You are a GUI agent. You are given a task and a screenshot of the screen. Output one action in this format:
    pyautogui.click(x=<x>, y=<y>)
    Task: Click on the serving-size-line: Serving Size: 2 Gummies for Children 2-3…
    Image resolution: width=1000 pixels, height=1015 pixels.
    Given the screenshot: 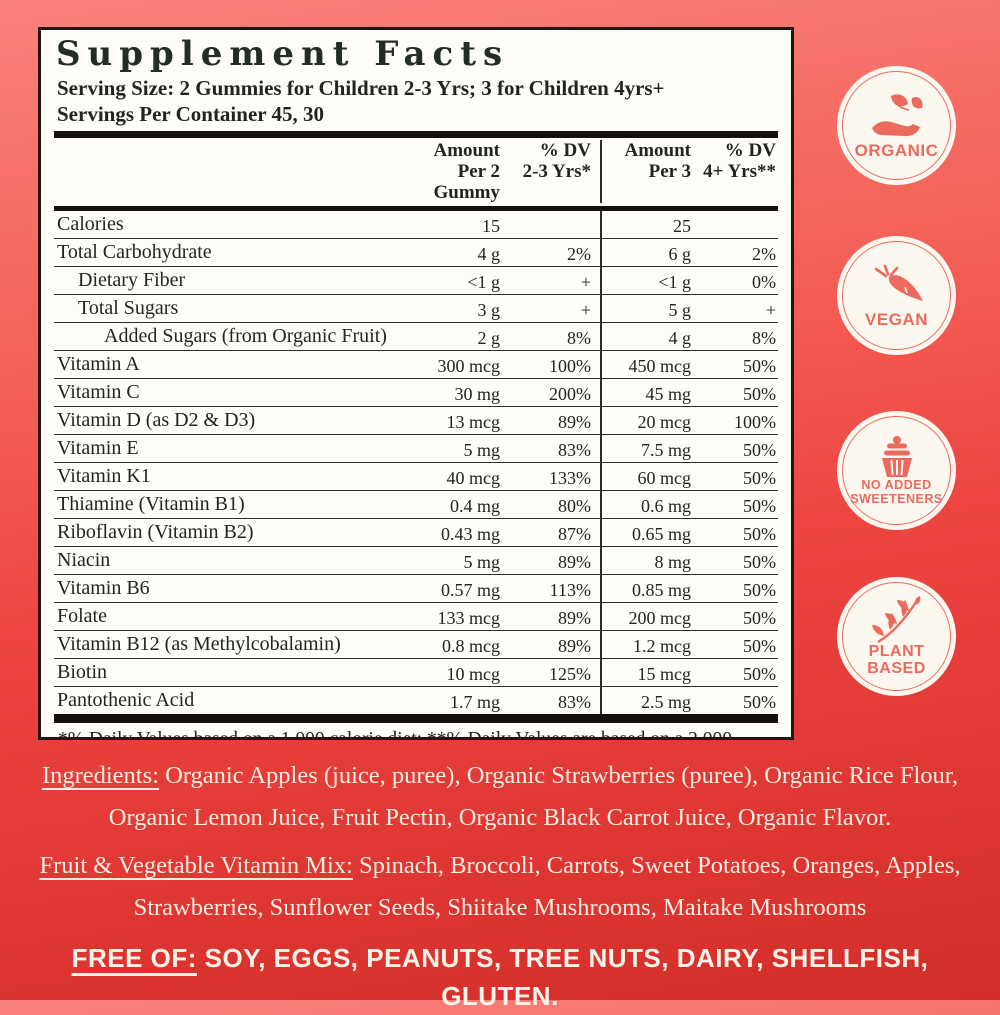 What is the action you would take?
    pyautogui.click(x=361, y=88)
    